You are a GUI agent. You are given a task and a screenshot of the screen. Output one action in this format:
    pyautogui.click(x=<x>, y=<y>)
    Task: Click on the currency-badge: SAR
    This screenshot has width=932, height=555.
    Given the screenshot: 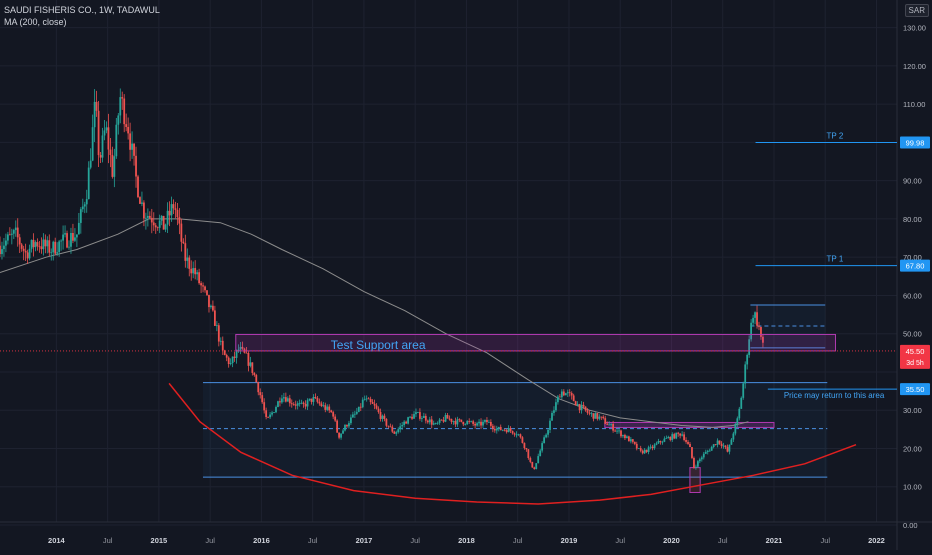 What is the action you would take?
    pyautogui.click(x=916, y=10)
    